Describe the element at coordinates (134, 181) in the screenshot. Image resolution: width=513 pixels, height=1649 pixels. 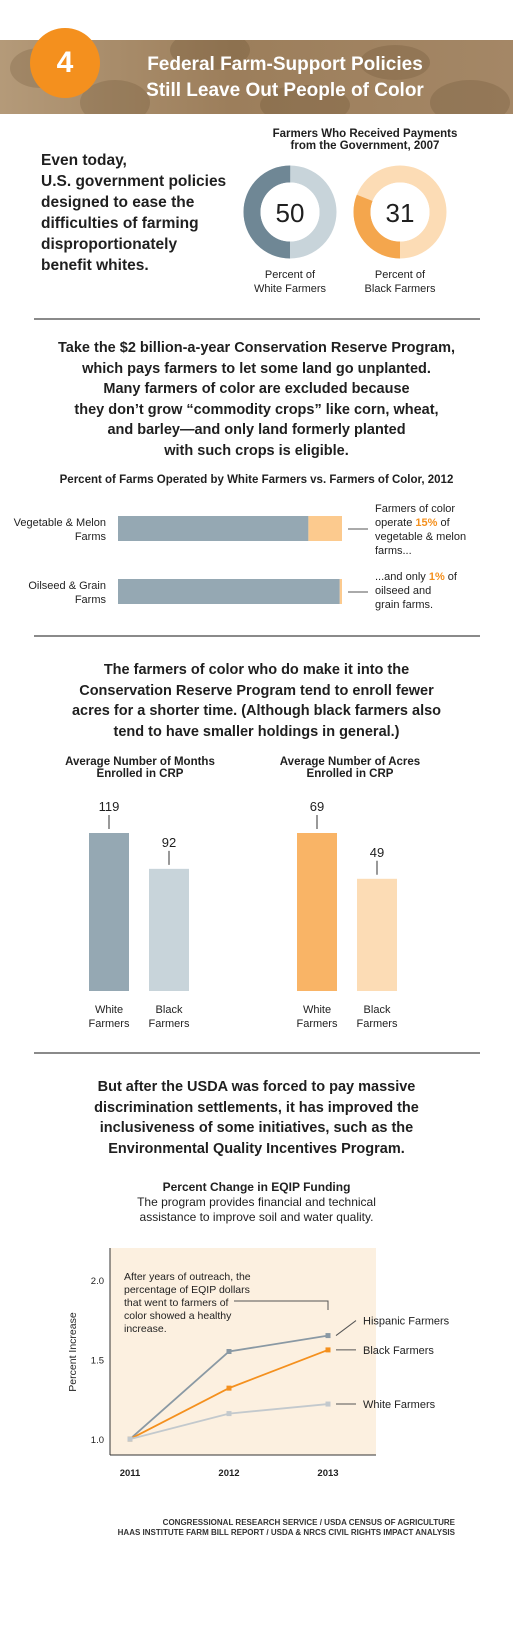
I see `intro-line-2: U.S. government policies` at that location.